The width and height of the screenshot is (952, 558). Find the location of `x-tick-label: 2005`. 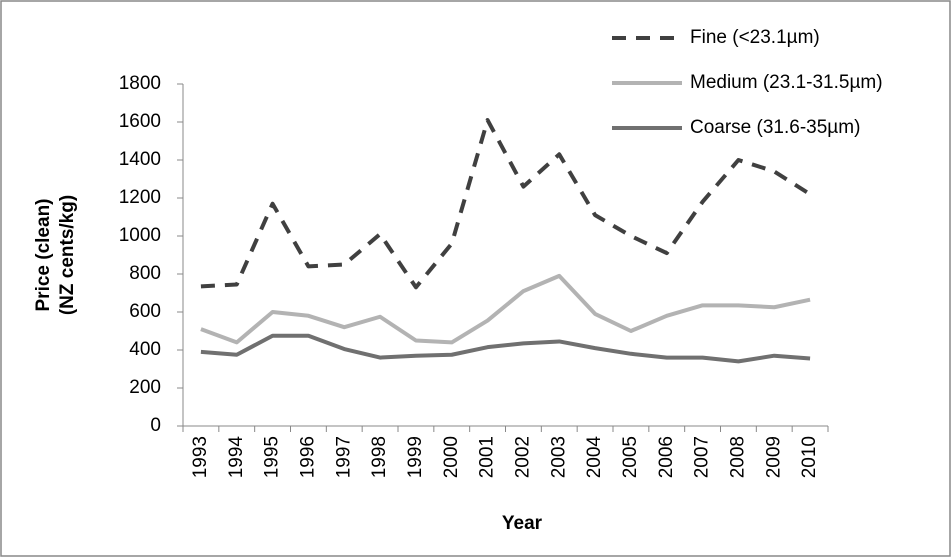

x-tick-label: 2005 is located at coordinates (630, 457).